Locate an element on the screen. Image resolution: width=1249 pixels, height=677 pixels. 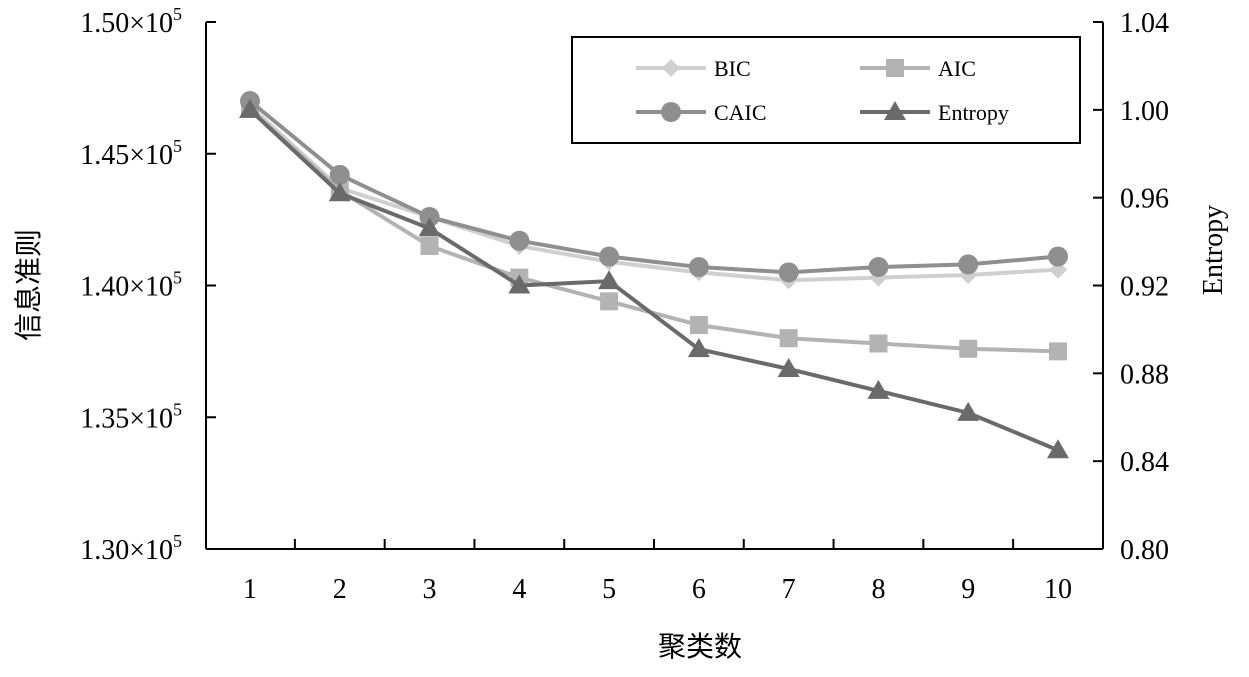
y-axis-right-title: Entropy is located at coordinates (1213, 250).